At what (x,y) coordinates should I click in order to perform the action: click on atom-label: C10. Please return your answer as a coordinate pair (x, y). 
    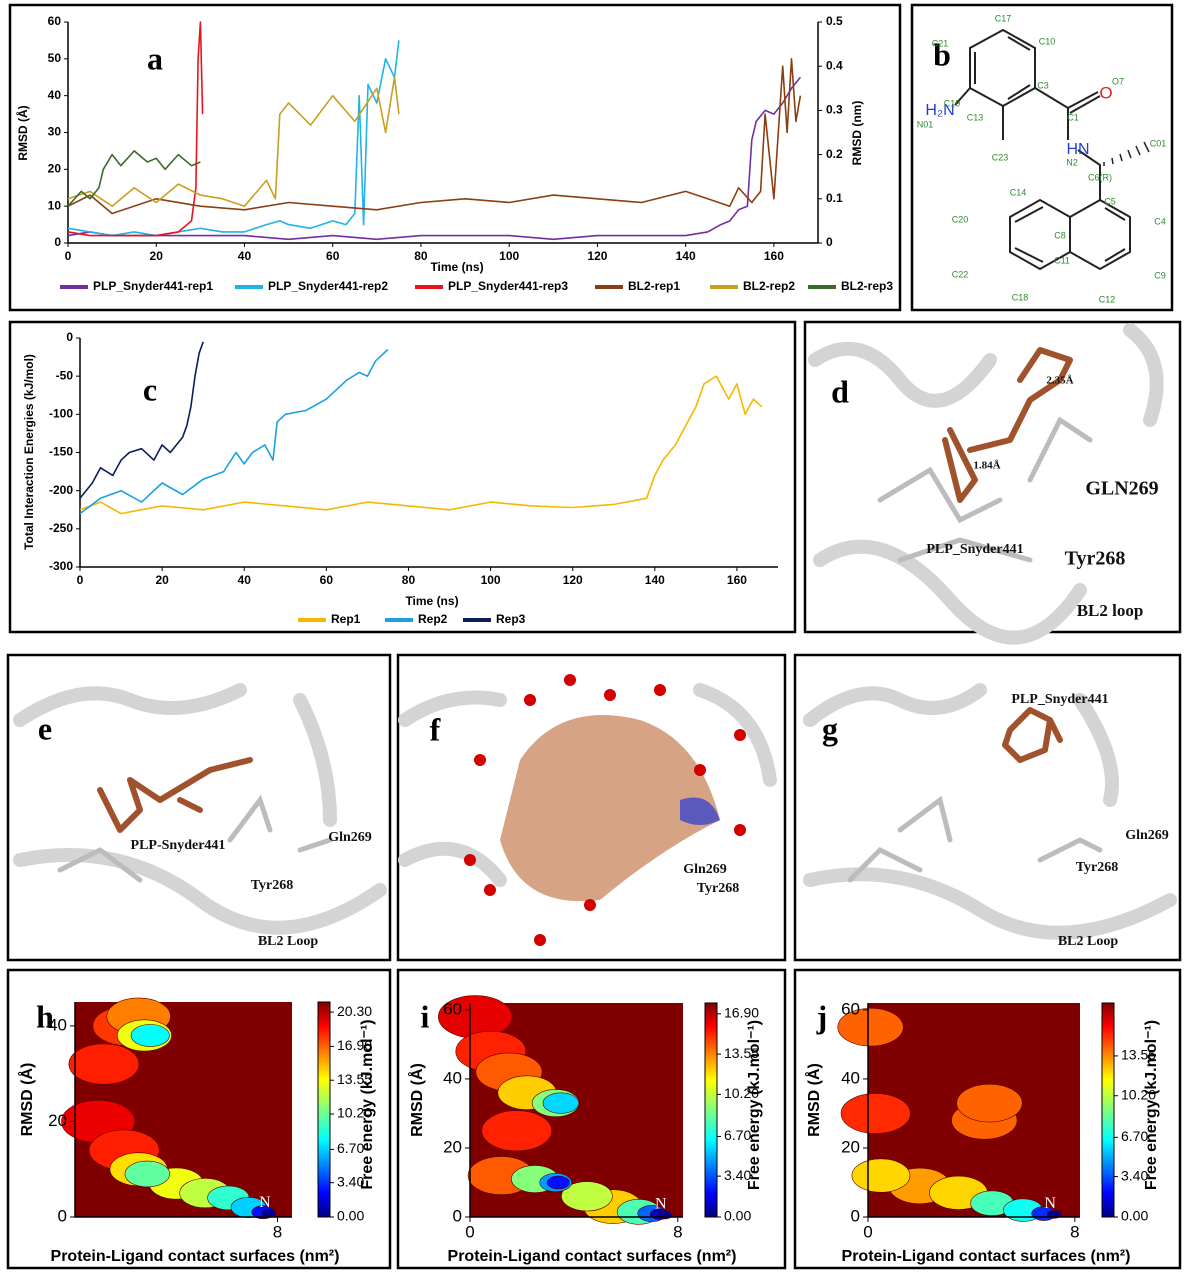
    Looking at the image, I should click on (1047, 41).